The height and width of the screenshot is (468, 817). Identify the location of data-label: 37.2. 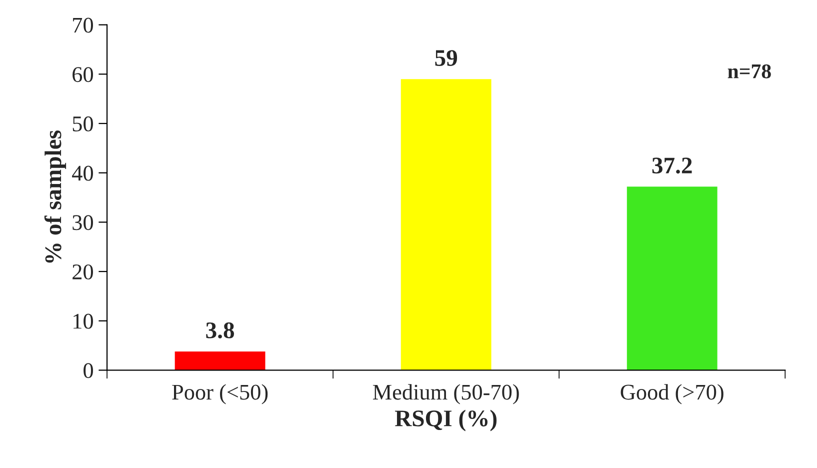
(672, 166).